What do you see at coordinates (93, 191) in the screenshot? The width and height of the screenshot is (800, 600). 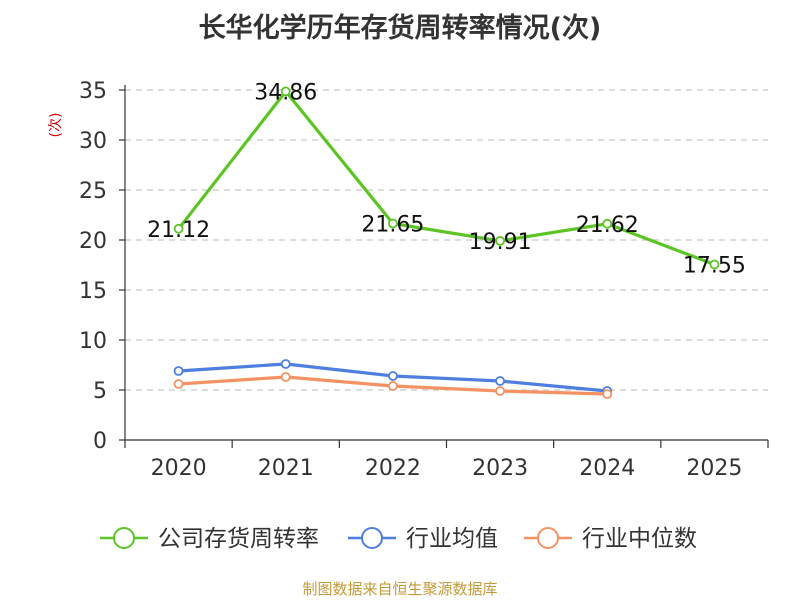 I see `y-tick-label: 25` at bounding box center [93, 191].